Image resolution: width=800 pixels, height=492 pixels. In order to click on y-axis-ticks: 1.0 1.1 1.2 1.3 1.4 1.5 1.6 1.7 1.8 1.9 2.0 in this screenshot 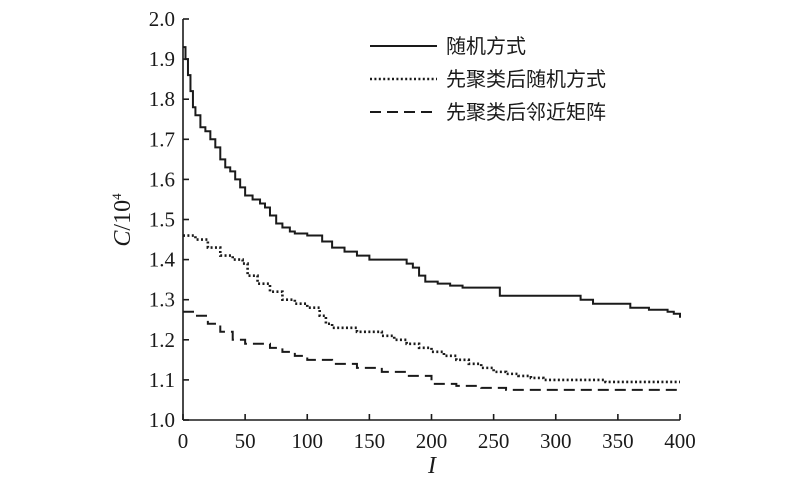, I will do `click(169, 219)`.